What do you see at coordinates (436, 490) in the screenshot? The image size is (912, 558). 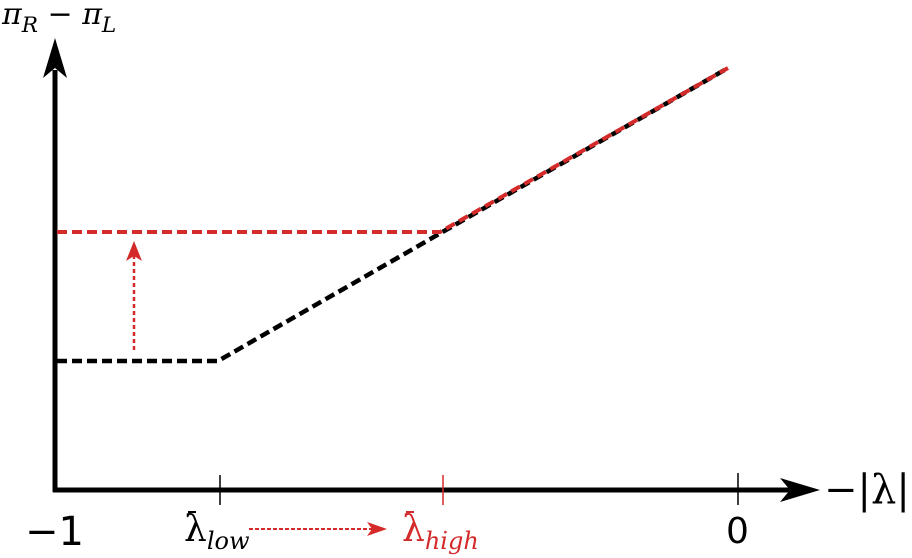 I see `x-axis` at bounding box center [436, 490].